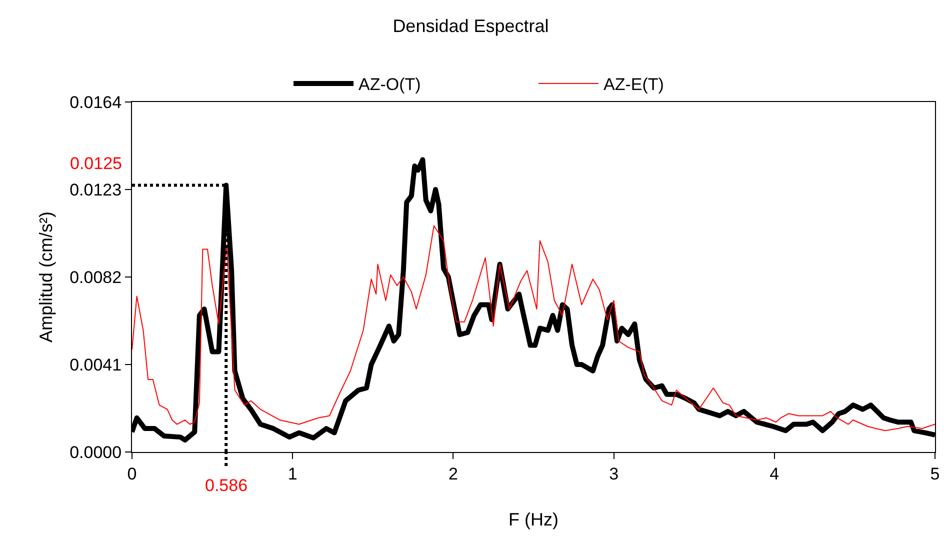 The height and width of the screenshot is (560, 951). I want to click on ref-line-label: 0.586, so click(226, 485).